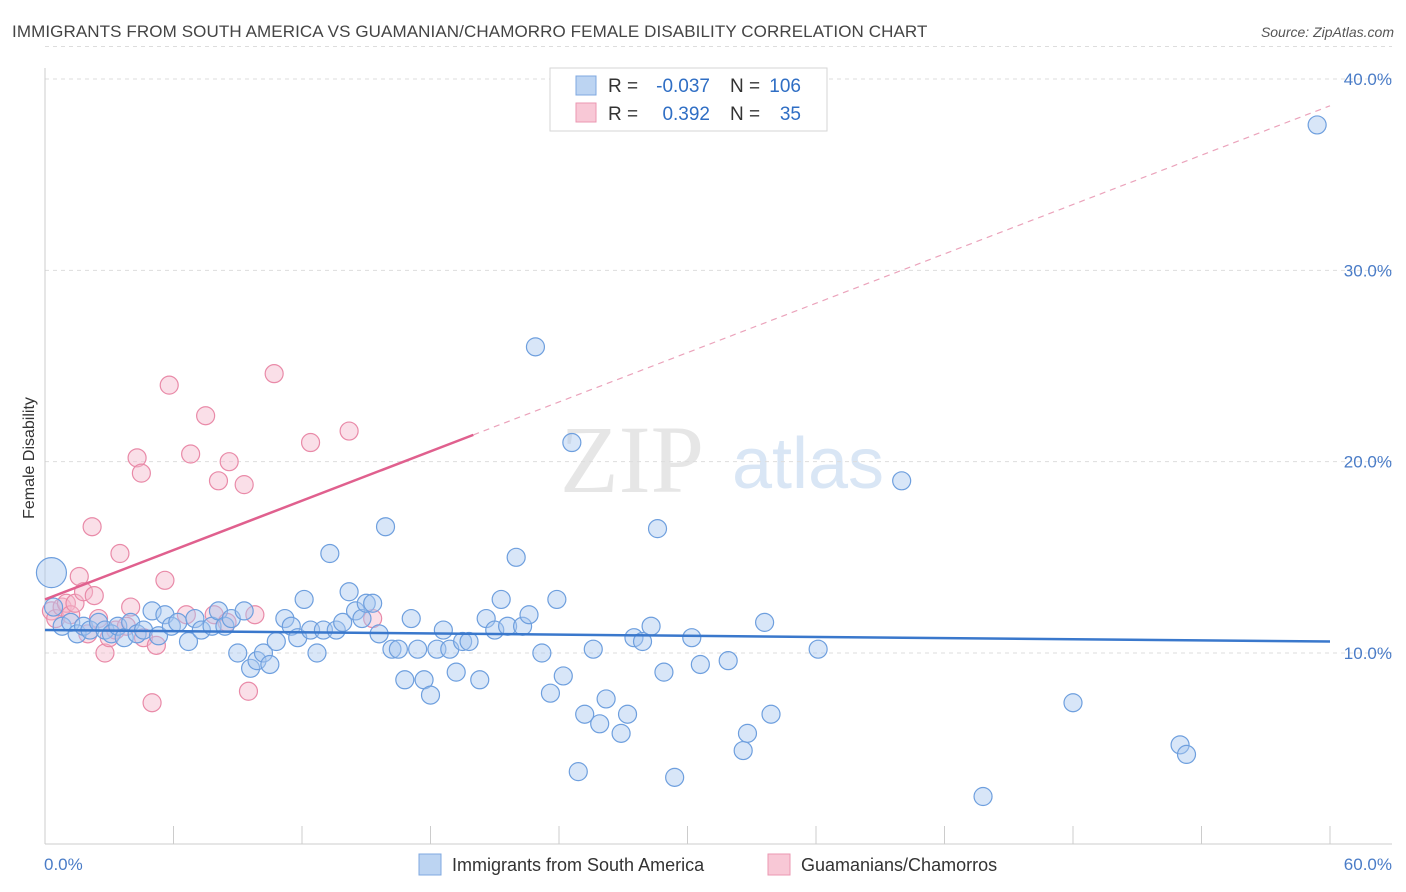  I want to click on y-axis-label: Female Disability, so click(29, 458).